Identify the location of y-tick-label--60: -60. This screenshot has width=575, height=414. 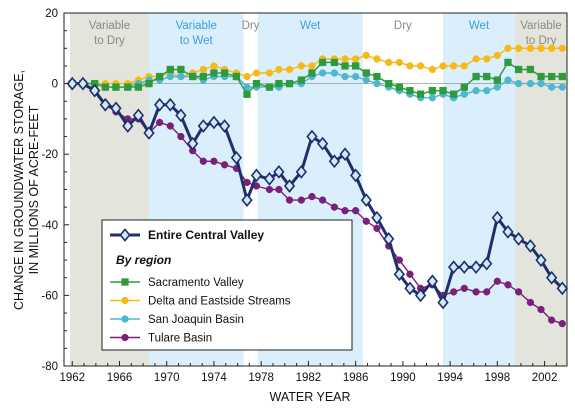
(49, 296).